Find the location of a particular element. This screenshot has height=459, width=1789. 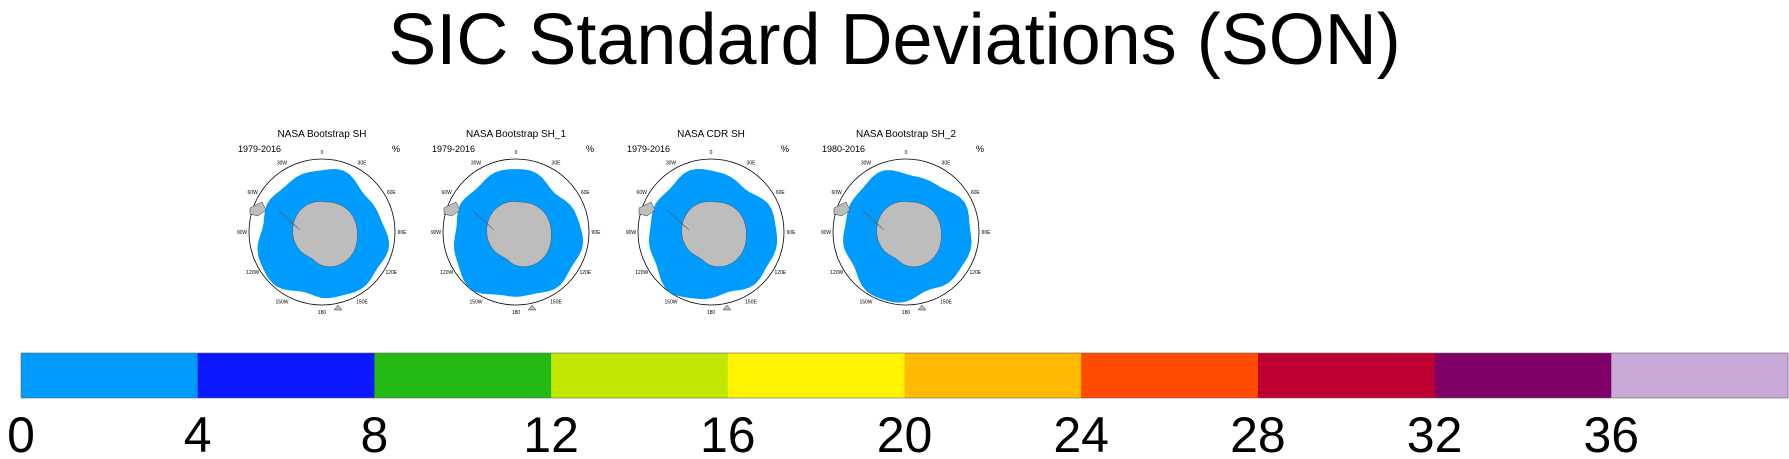

colorbar-tick-label: 28 is located at coordinates (1258, 433).